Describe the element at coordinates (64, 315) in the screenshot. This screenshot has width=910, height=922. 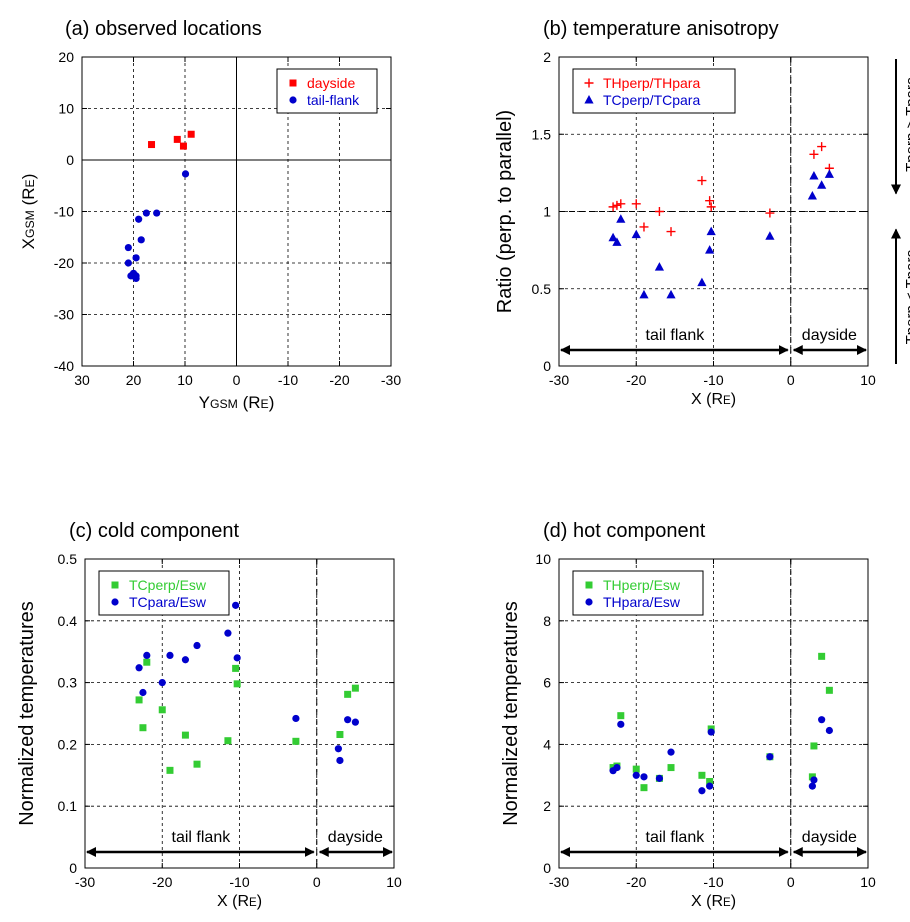
I see `y-tick-label: -30` at that location.